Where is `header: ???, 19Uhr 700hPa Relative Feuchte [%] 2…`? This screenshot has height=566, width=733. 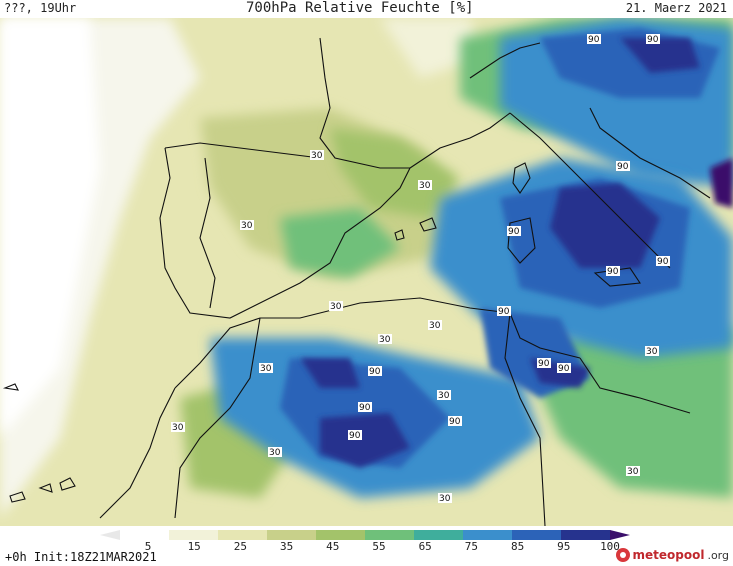 header: ???, 19Uhr 700hPa Relative Feuchte [%] 2… is located at coordinates (366, 9).